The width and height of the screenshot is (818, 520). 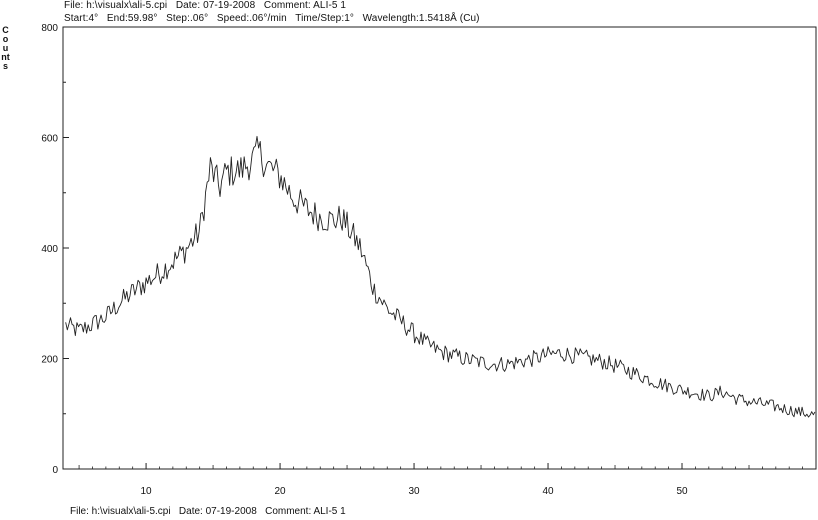 What do you see at coordinates (49, 28) in the screenshot?
I see `y-tick-label: 800` at bounding box center [49, 28].